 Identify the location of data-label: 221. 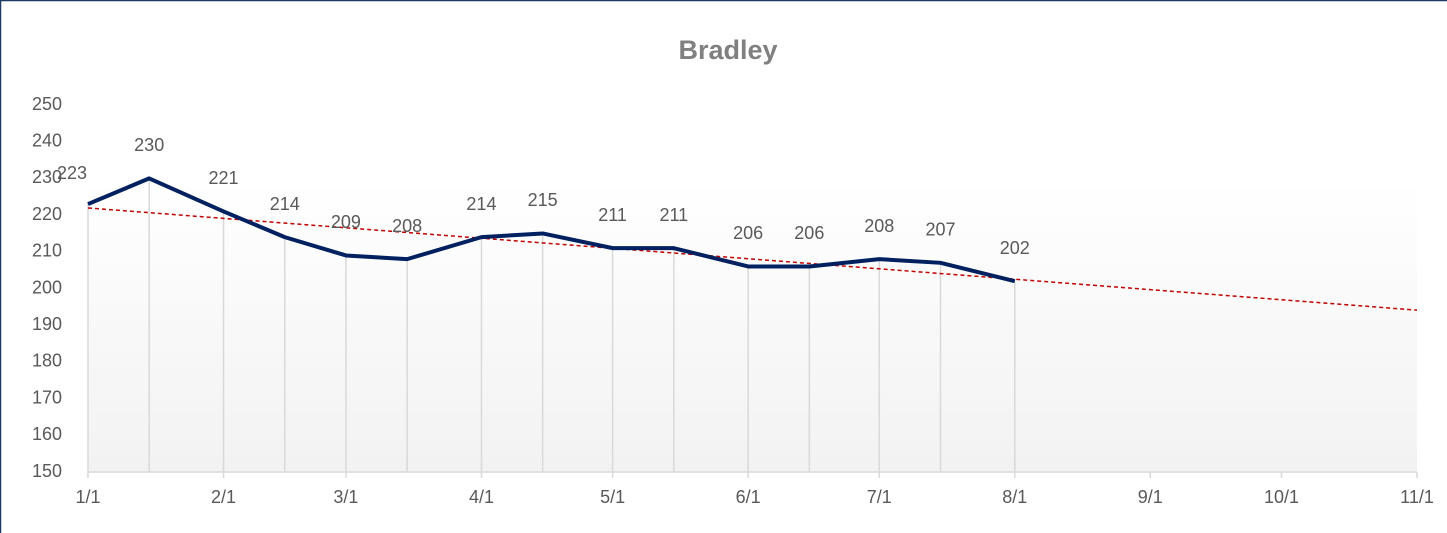
(223, 178).